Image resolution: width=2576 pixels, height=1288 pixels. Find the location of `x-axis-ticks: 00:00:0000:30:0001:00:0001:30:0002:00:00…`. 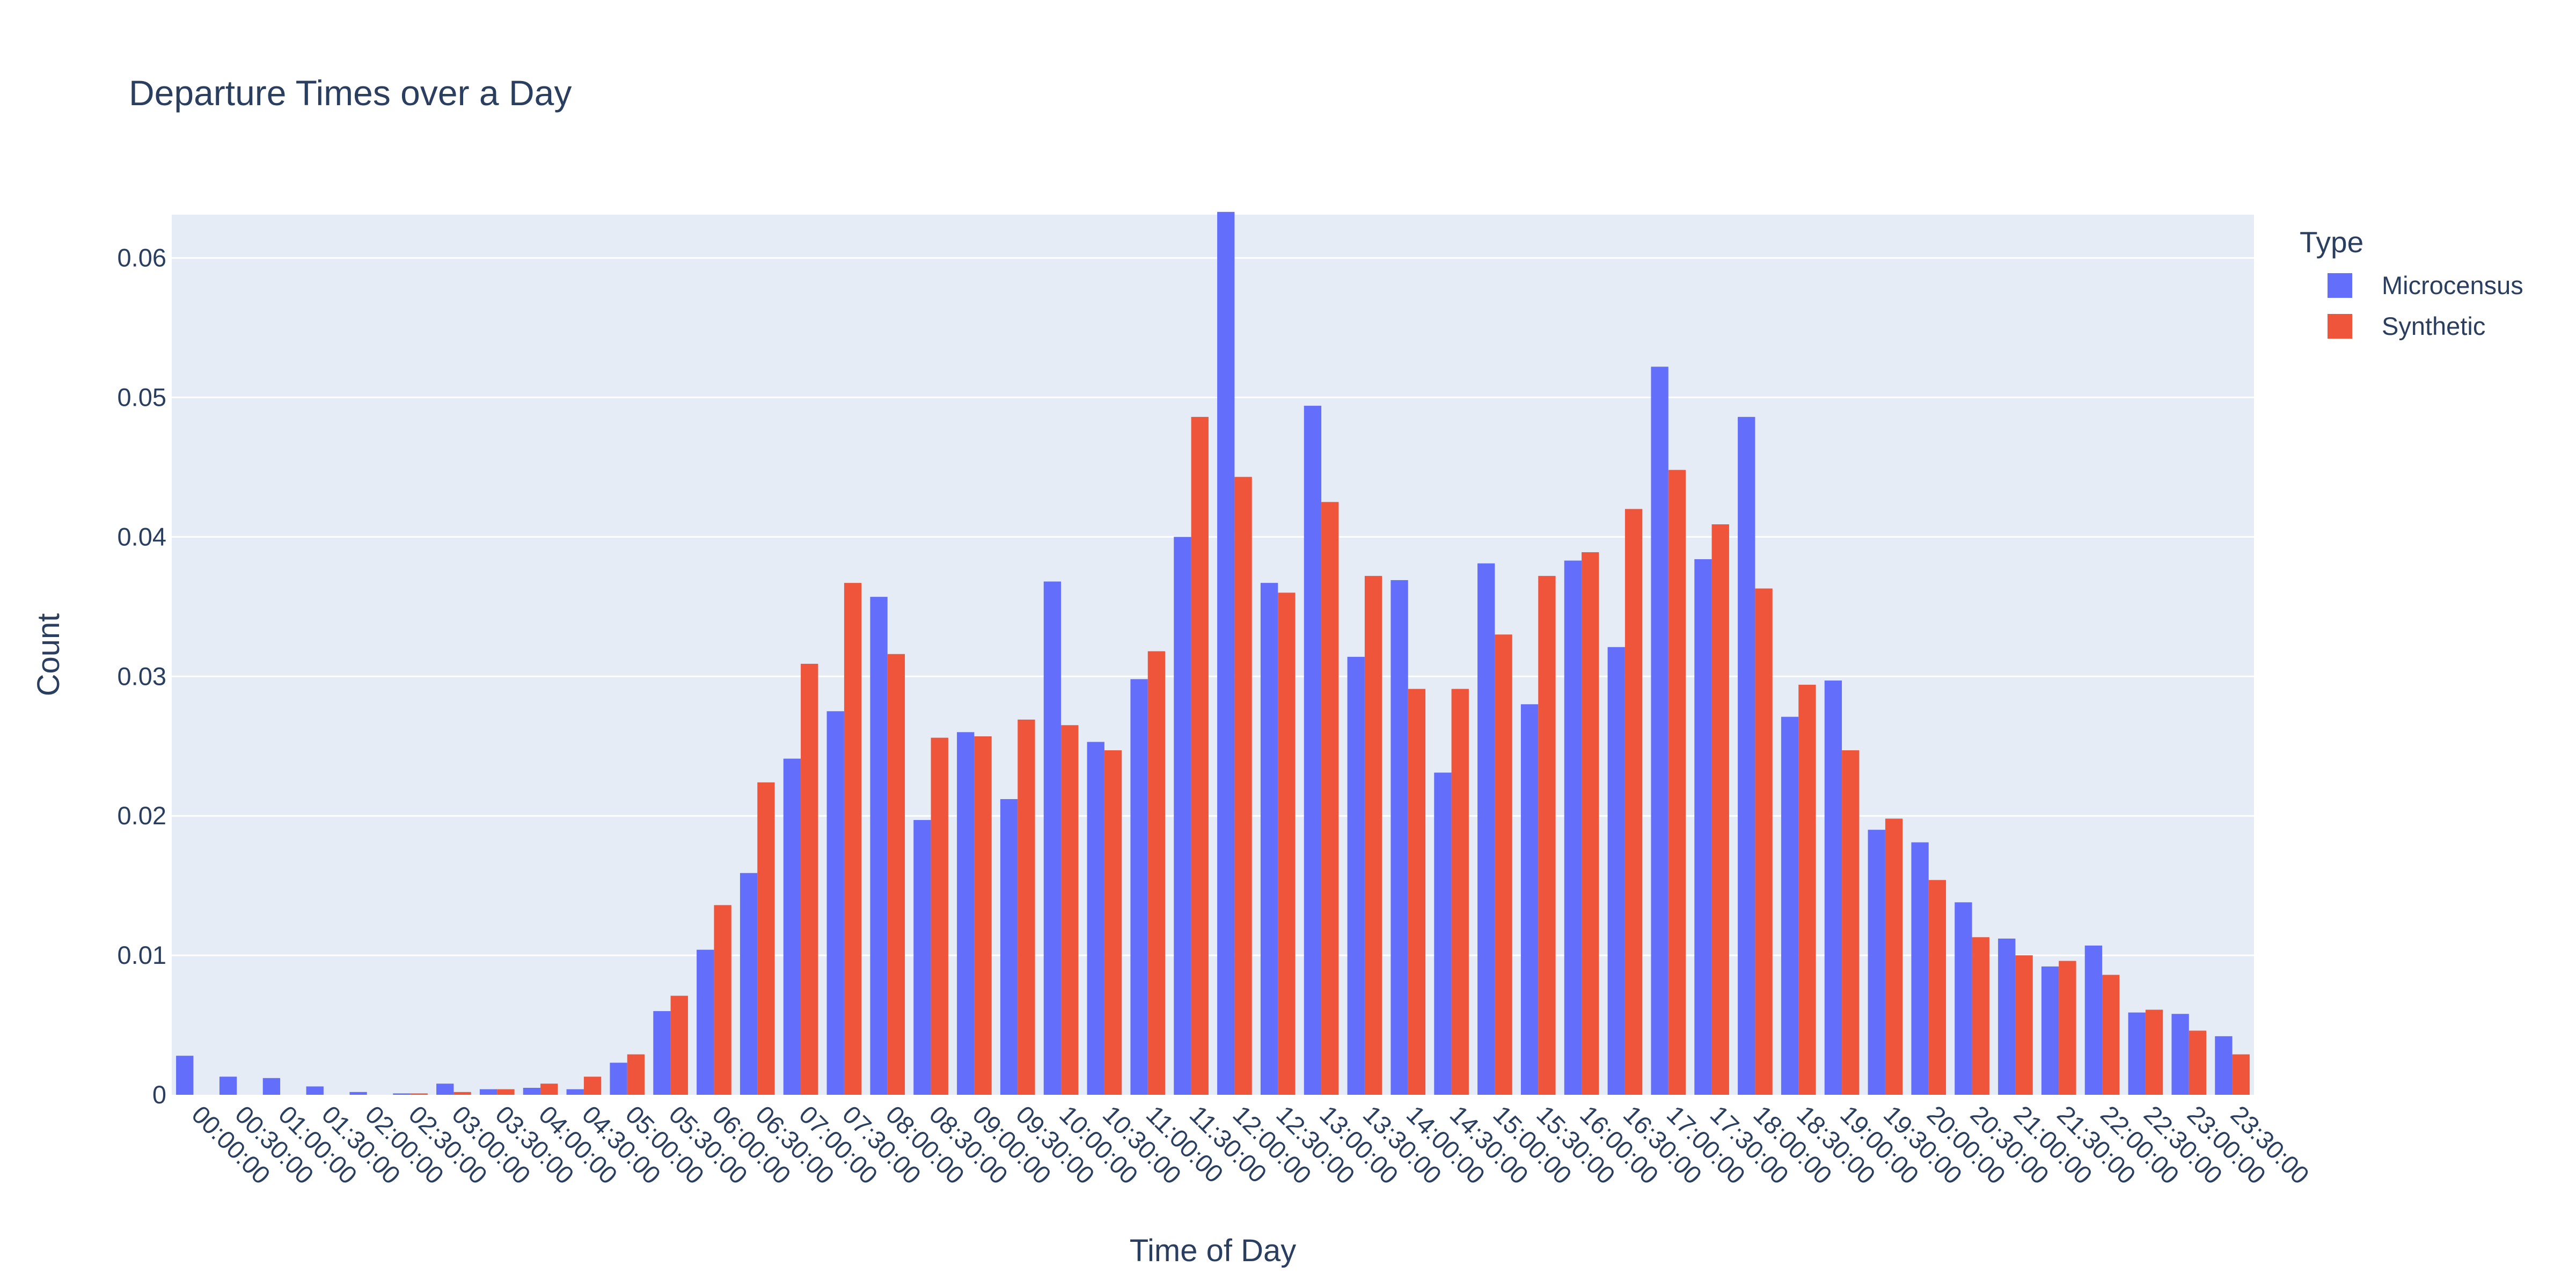

x-axis-ticks: 00:00:0000:30:0001:00:0001:30:0002:00:00… is located at coordinates (1250, 1145).